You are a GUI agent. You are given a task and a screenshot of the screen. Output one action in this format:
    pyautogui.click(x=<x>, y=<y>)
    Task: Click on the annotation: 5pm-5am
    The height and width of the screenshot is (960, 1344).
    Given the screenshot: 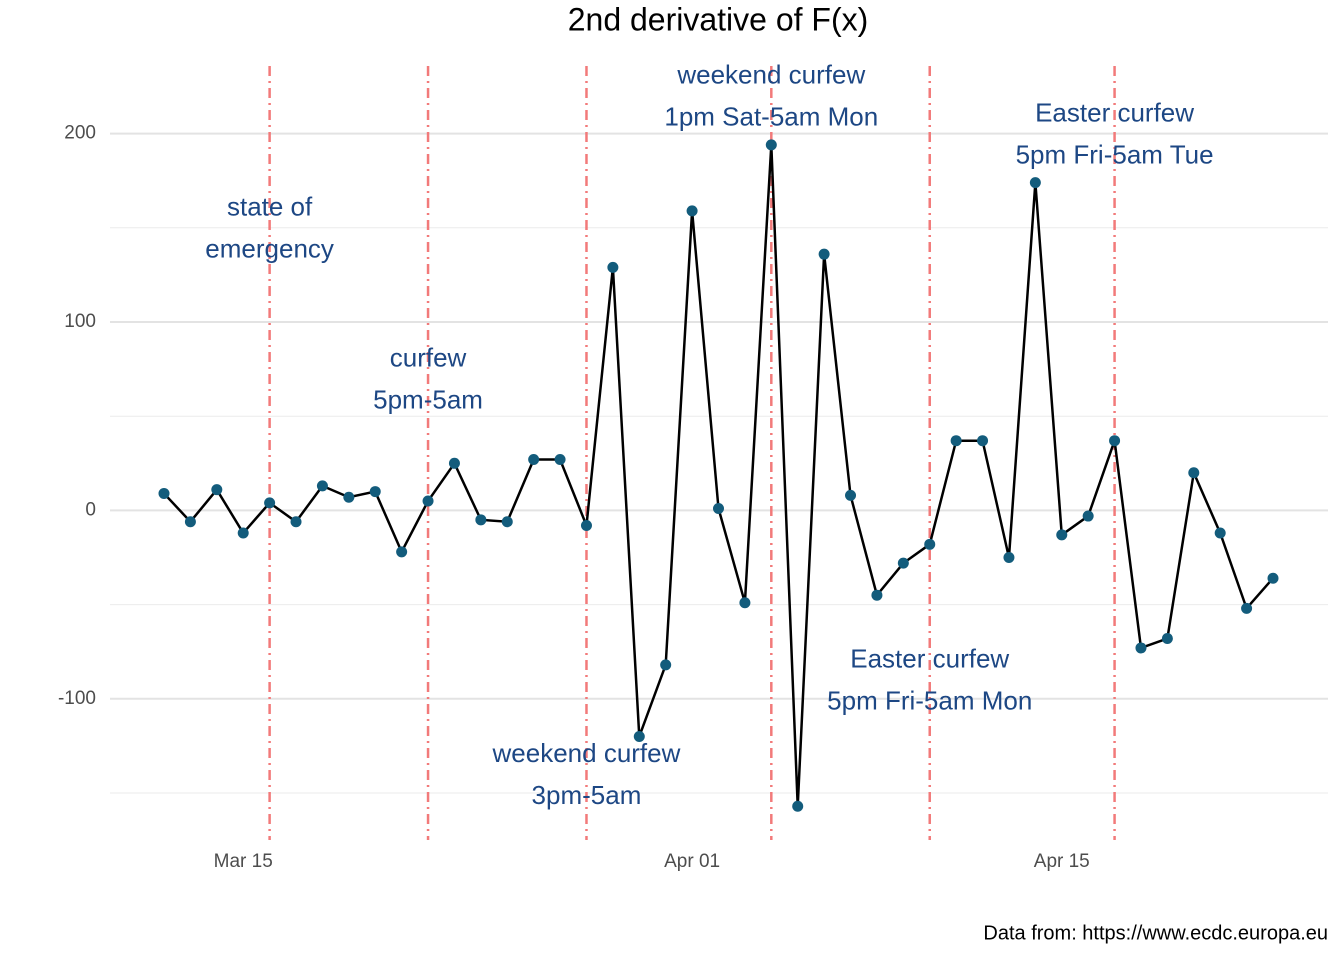 What is the action you would take?
    pyautogui.click(x=428, y=399)
    